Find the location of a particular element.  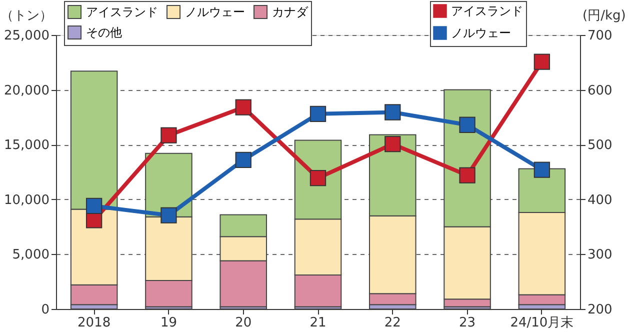

y-tick-label: 25,000 is located at coordinates (27, 36).